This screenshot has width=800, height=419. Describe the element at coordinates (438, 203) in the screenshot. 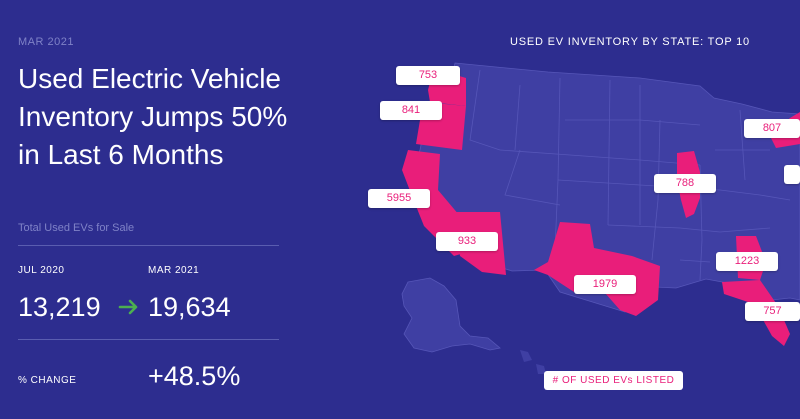

I see `state-ca` at that location.